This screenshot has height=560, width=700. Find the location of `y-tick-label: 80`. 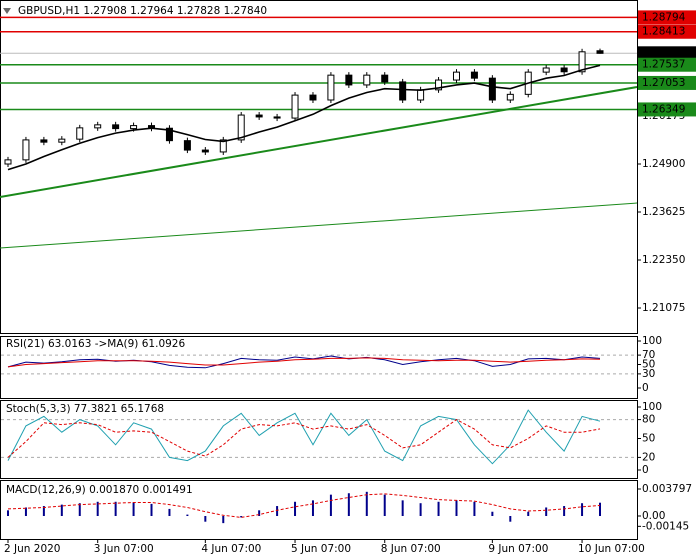

y-tick-label: 80 is located at coordinates (648, 420).